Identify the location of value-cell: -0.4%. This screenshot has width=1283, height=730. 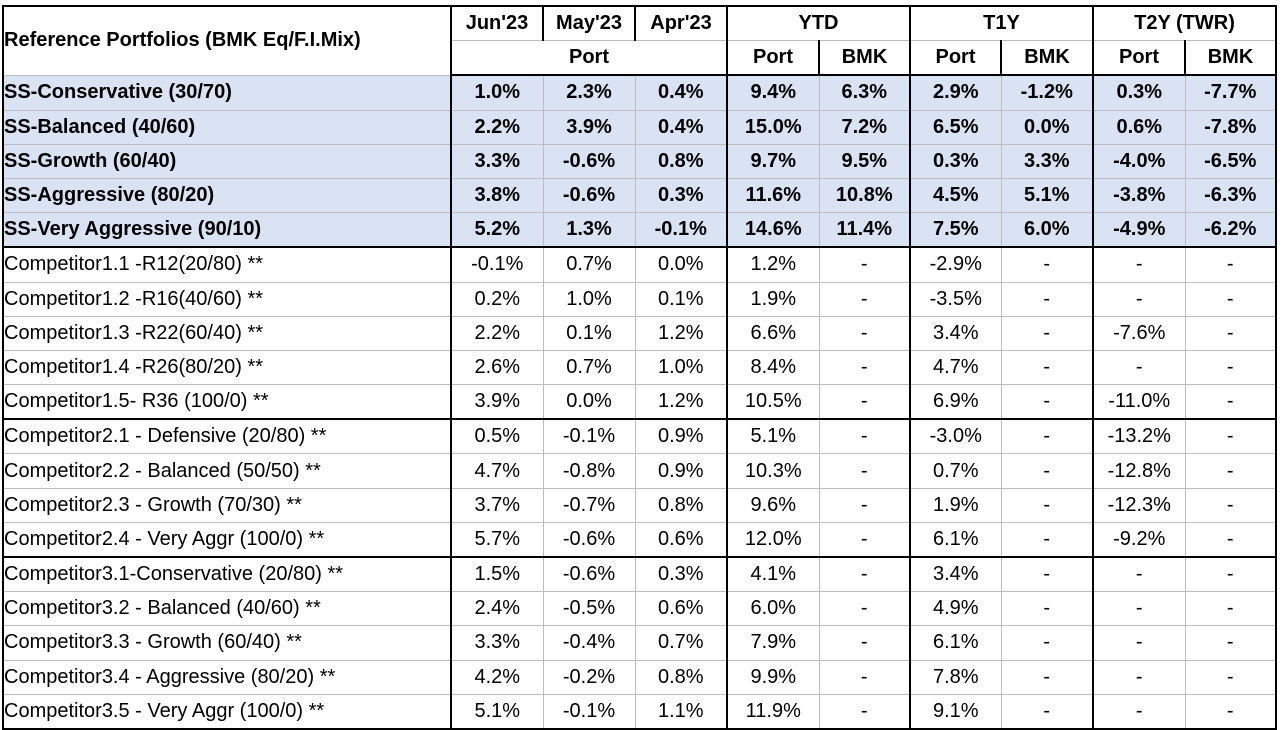
(589, 643).